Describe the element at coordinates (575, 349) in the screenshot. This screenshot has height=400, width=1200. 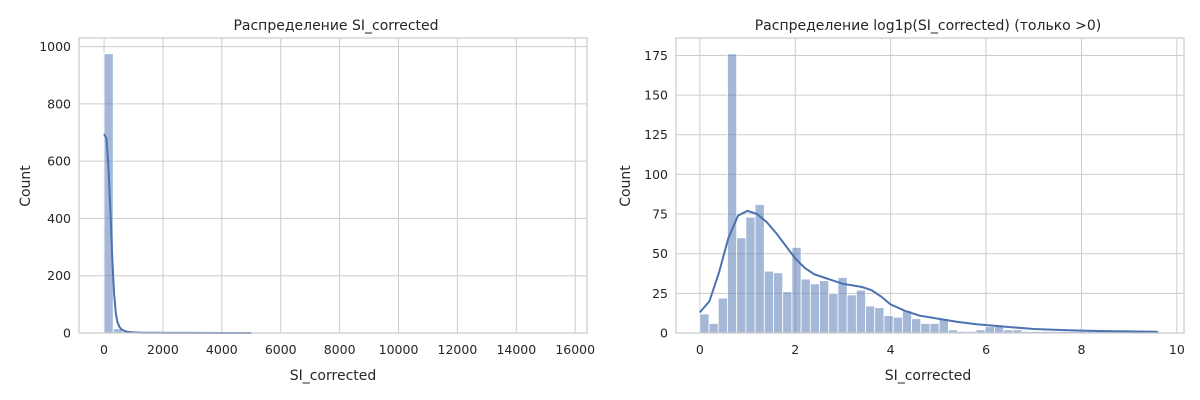
I see `x-tick-label: 16000` at that location.